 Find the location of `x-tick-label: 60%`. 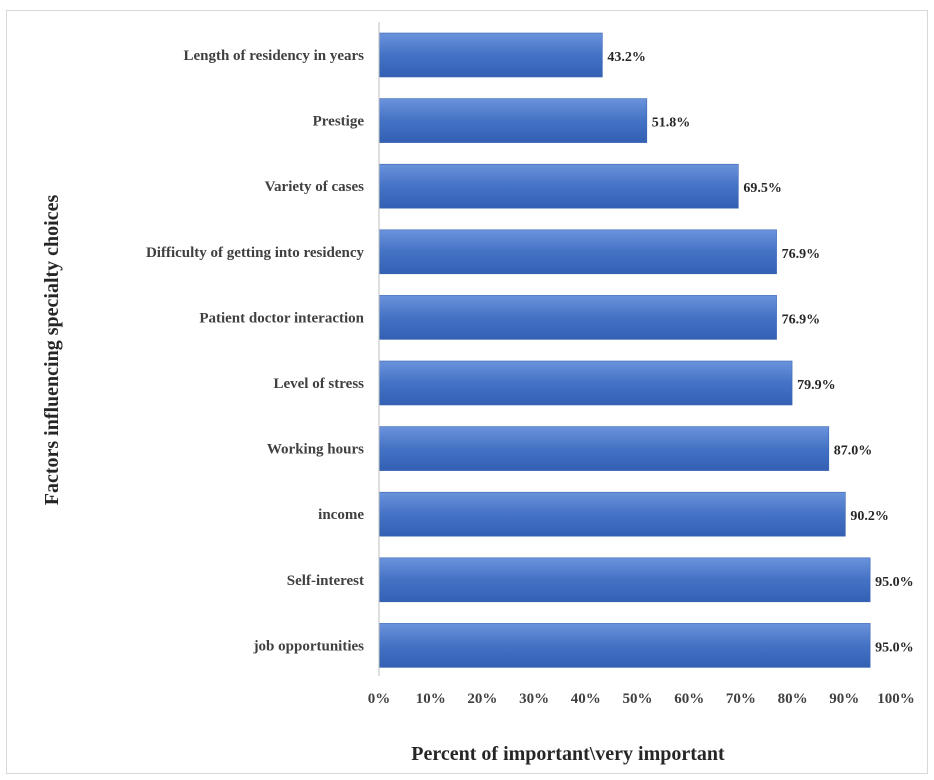

x-tick-label: 60% is located at coordinates (689, 699).